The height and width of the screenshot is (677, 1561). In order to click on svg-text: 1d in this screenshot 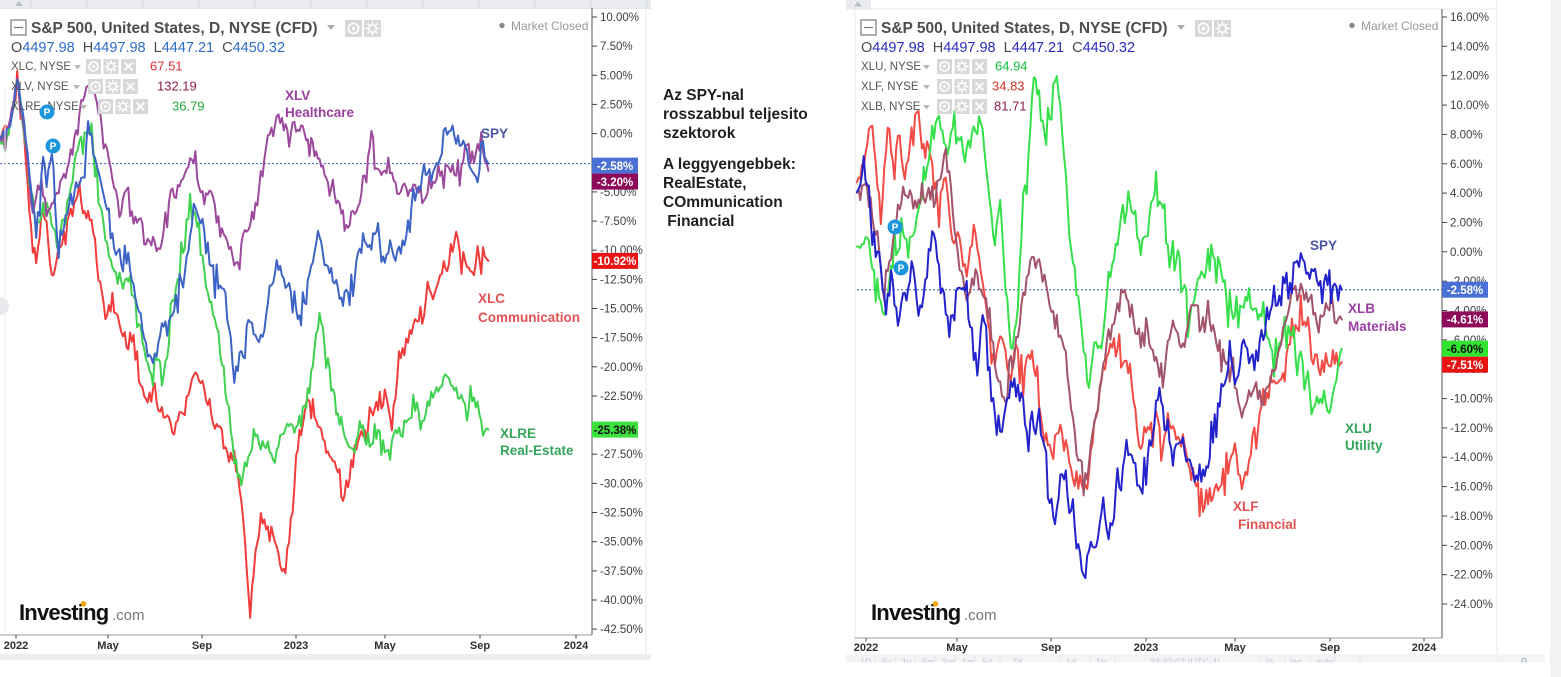, I will do `click(1071, 662)`.